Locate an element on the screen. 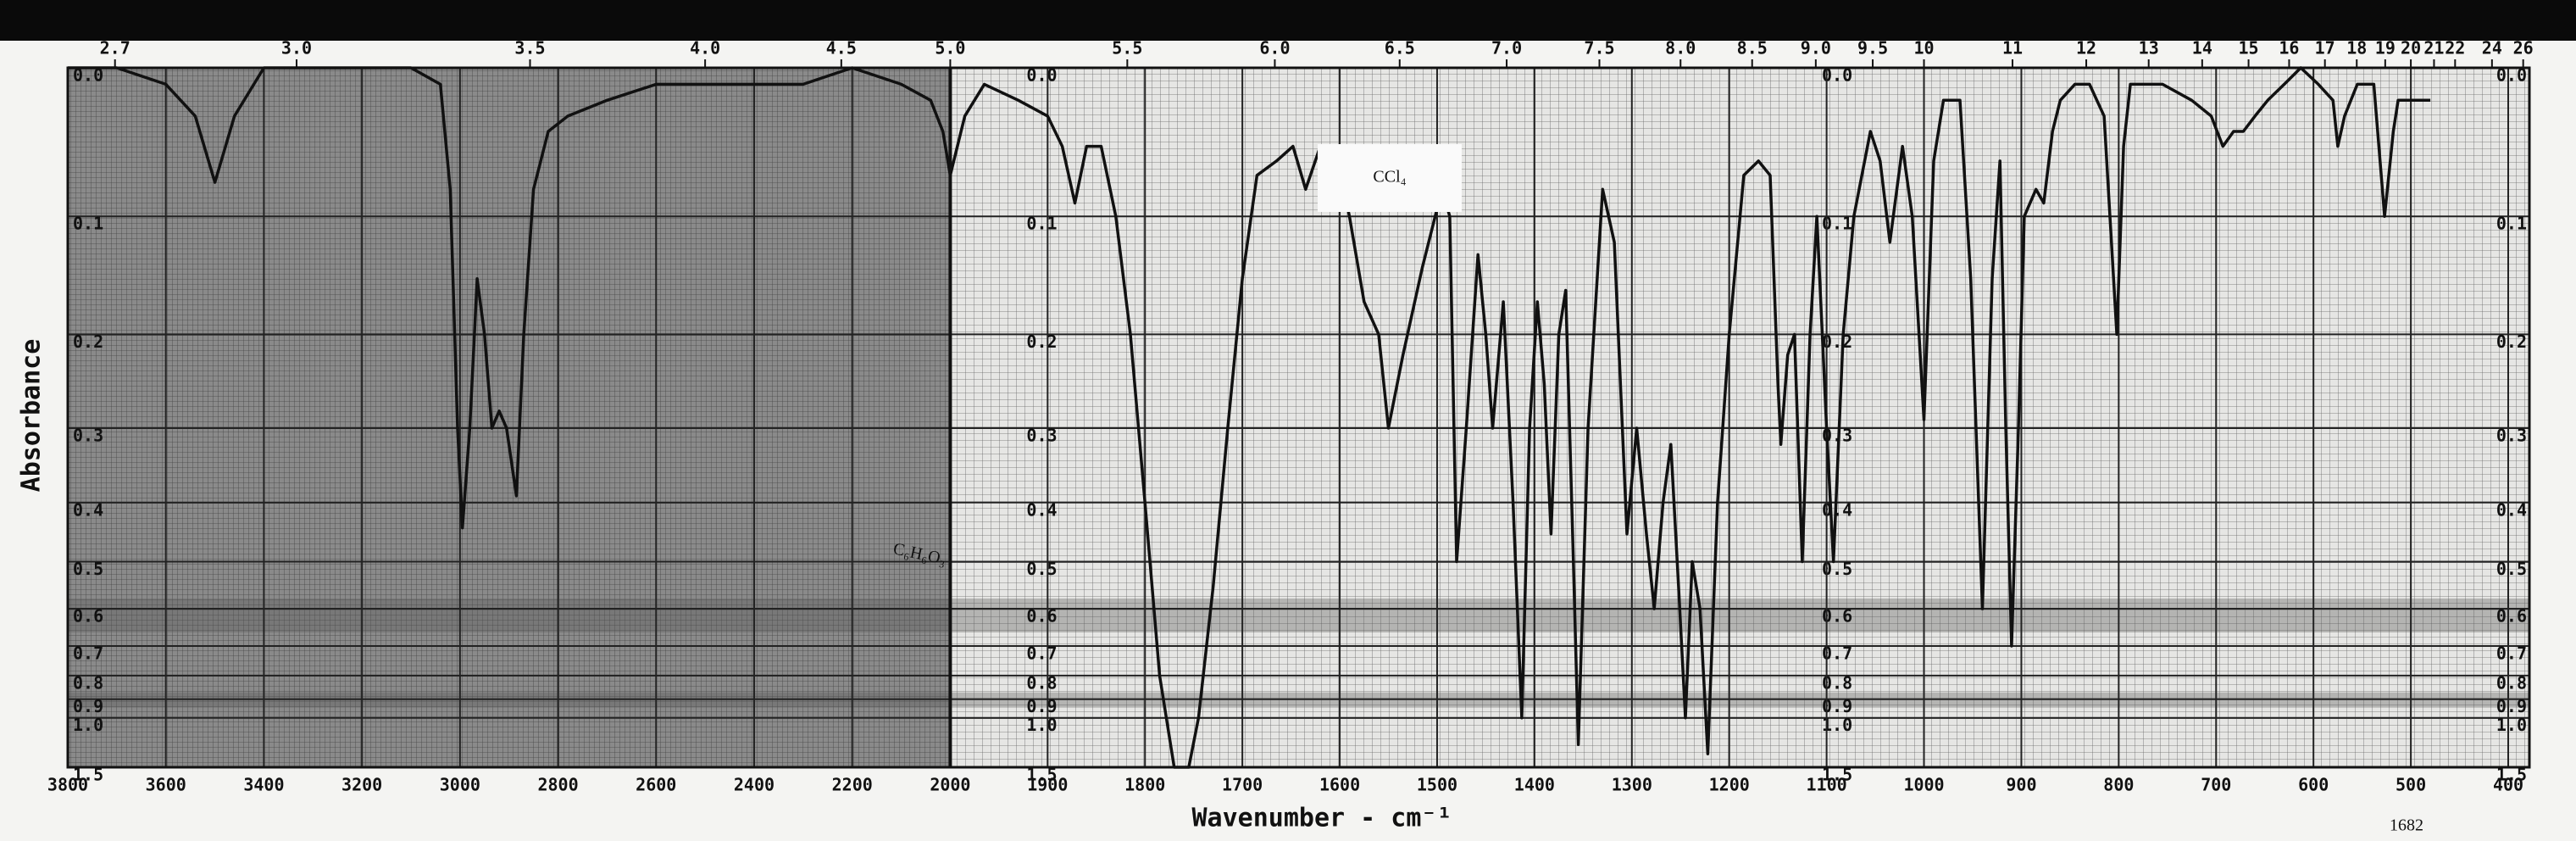 This screenshot has height=841, width=2576. x2-tick-label: 13 is located at coordinates (2149, 48).